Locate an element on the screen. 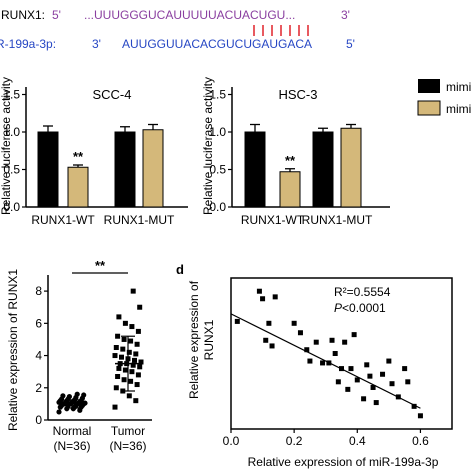 The height and width of the screenshot is (474, 474). regression-line is located at coordinates (325, 361).